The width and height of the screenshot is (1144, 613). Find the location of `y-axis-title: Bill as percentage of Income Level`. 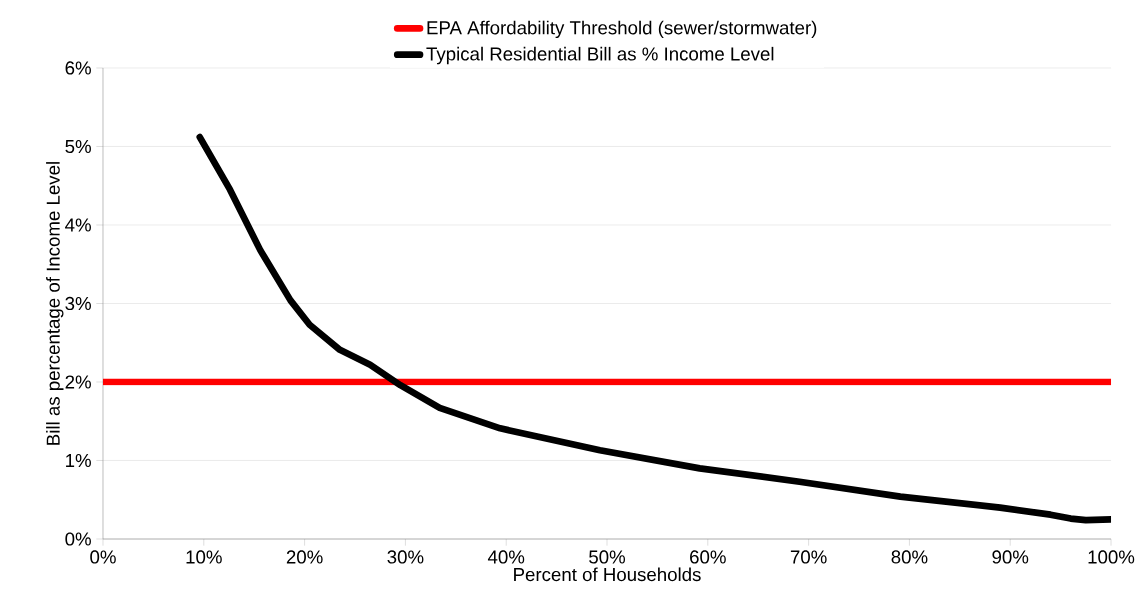

y-axis-title: Bill as percentage of Income Level is located at coordinates (55, 303).